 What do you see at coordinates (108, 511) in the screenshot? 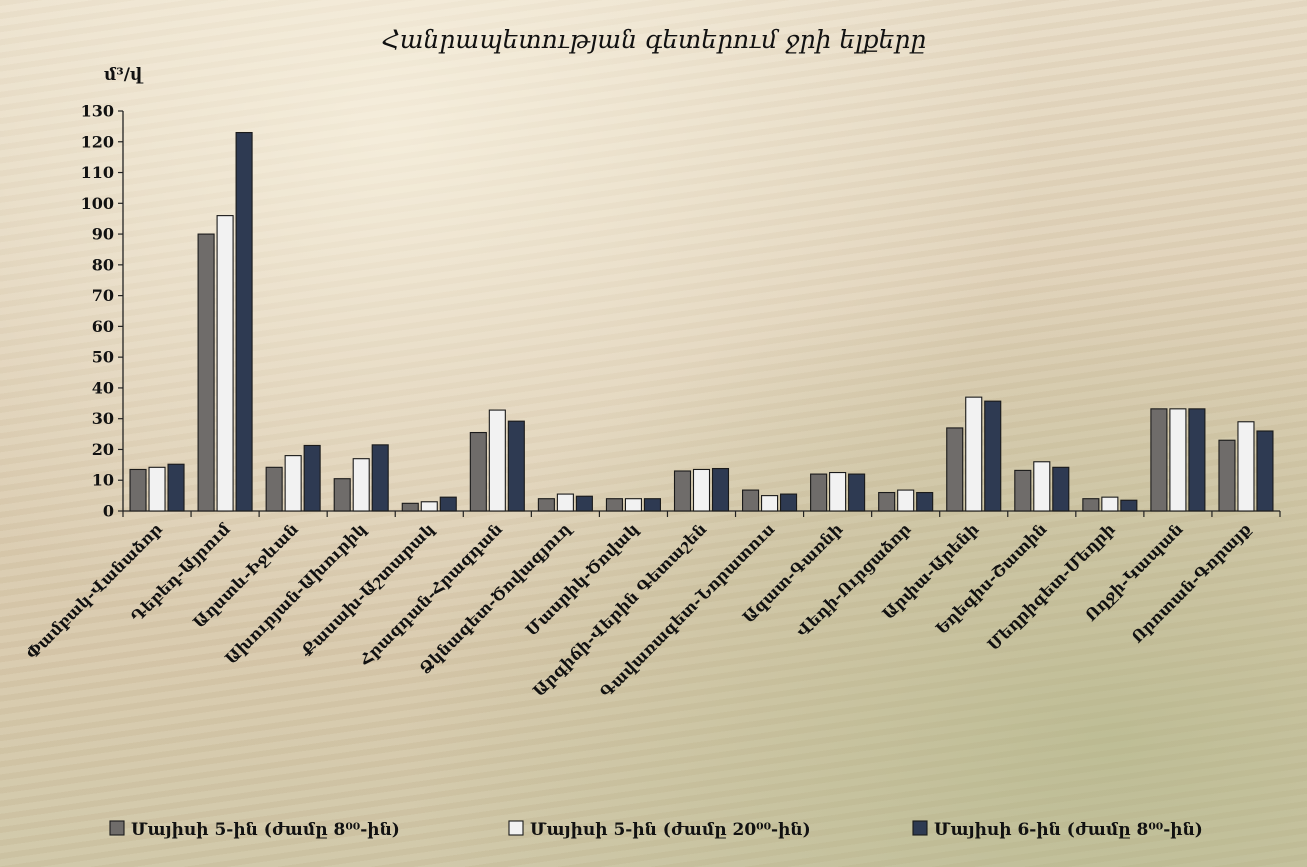
I see `y-tick-label: 0` at bounding box center [108, 511].